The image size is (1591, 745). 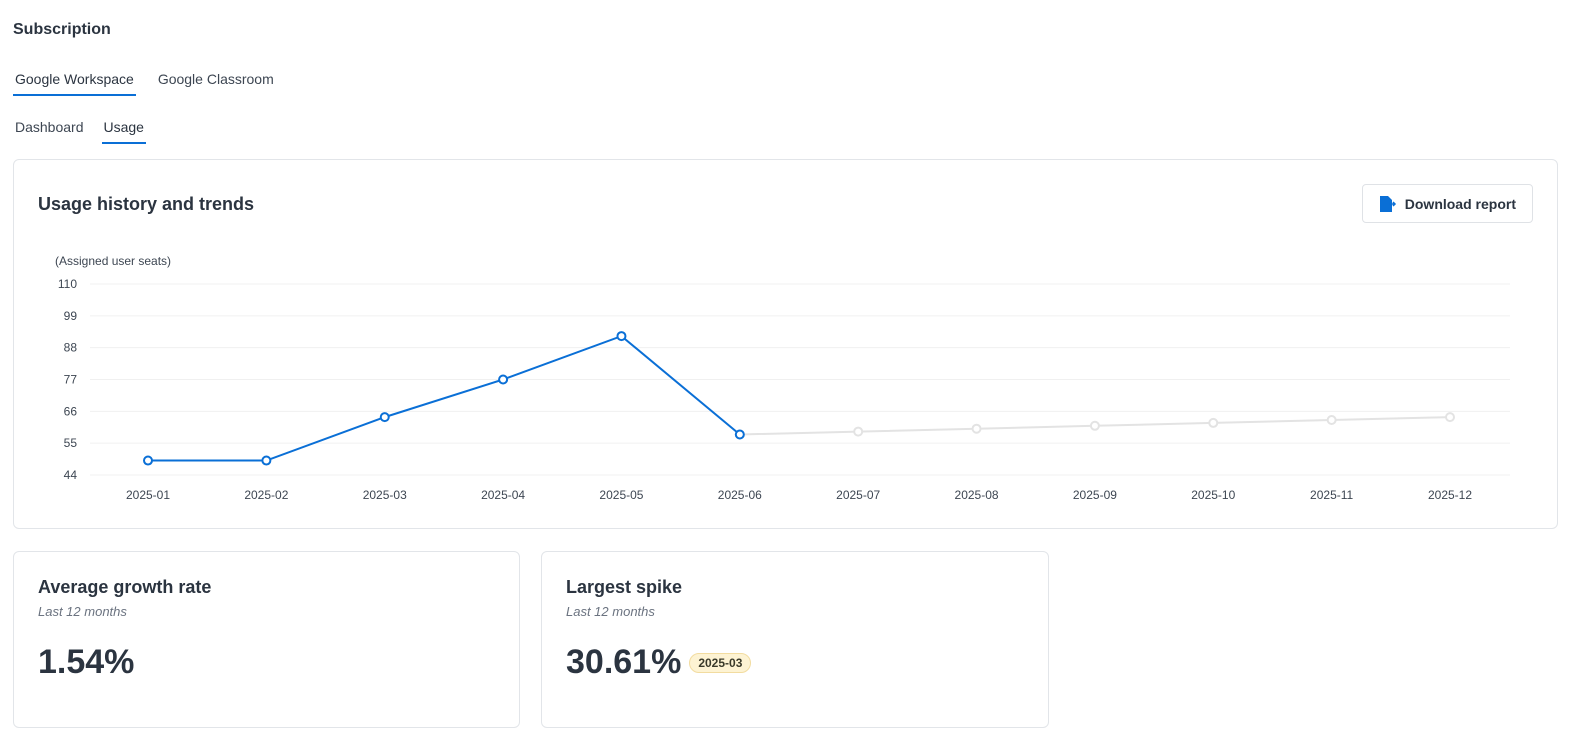 I want to click on tab-google-classroom: Google Classroom, so click(x=215, y=79).